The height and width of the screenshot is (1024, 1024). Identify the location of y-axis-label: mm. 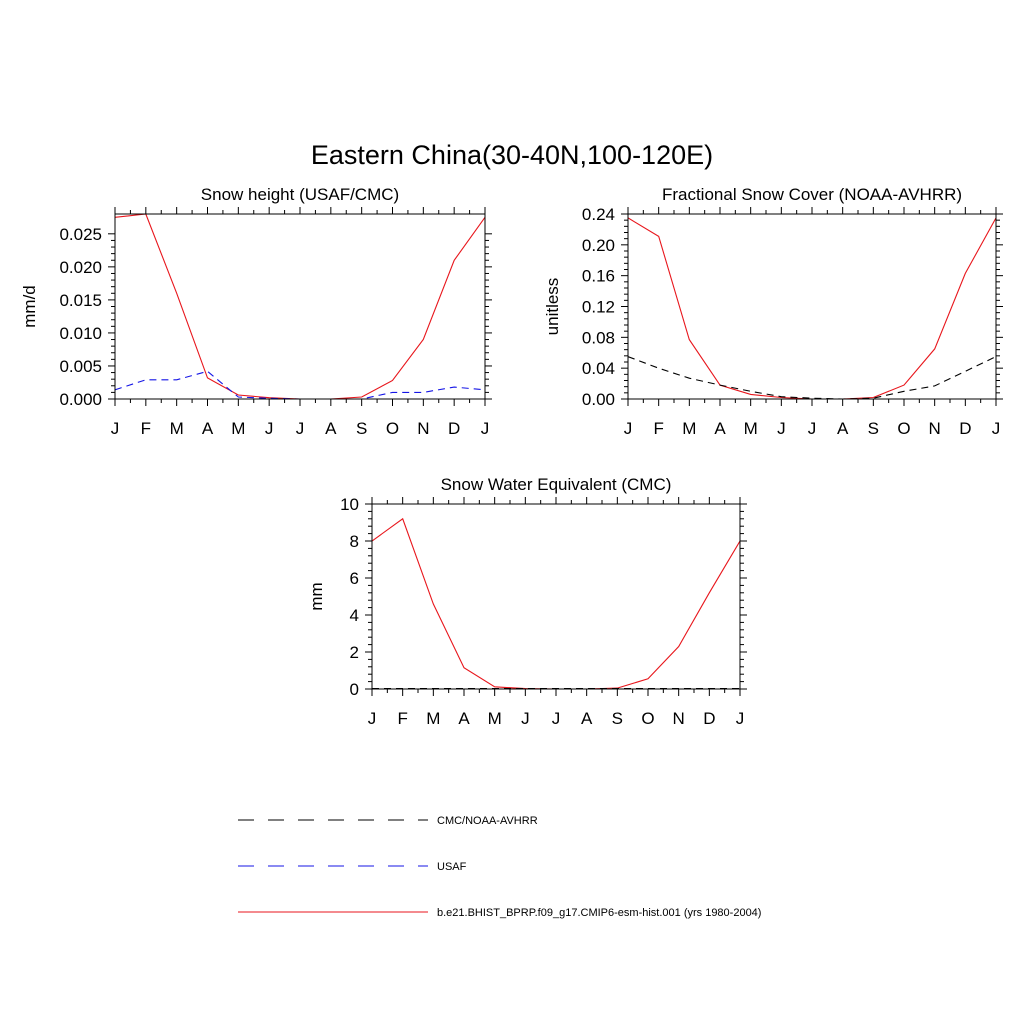
(316, 596).